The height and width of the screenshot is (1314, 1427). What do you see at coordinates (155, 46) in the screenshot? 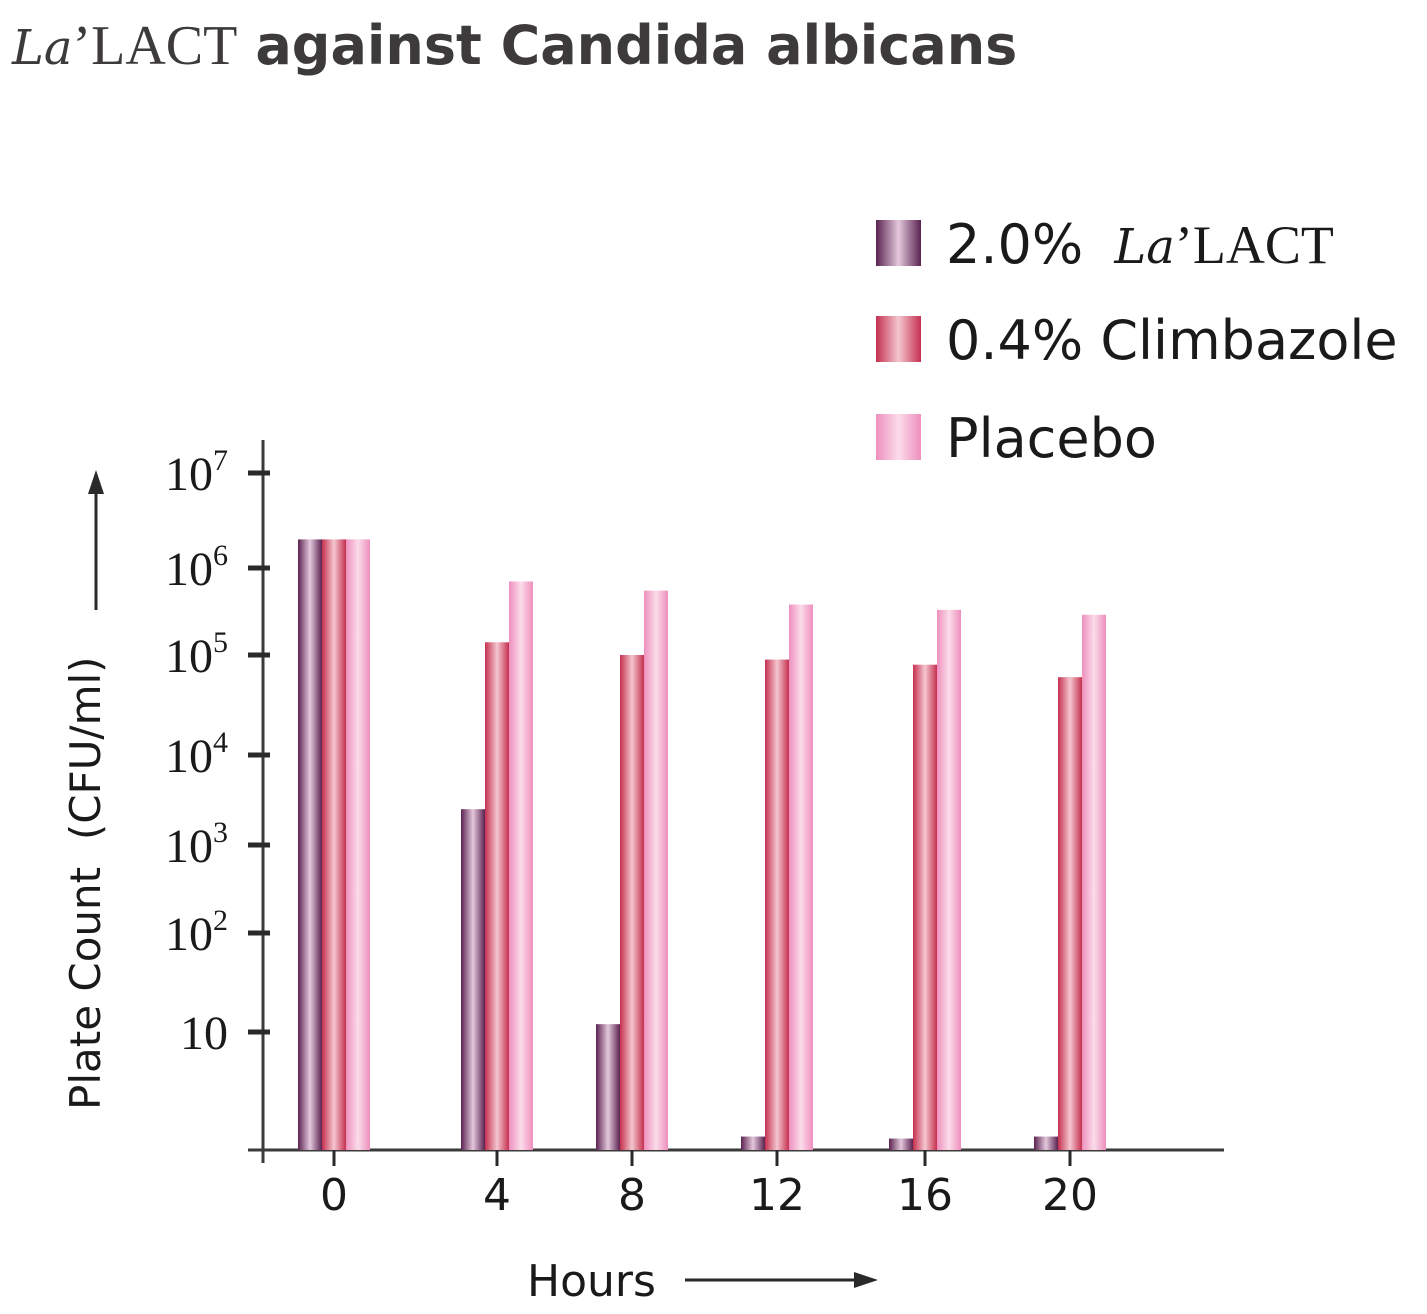
I see `title-brand-name: ’LACT` at bounding box center [155, 46].